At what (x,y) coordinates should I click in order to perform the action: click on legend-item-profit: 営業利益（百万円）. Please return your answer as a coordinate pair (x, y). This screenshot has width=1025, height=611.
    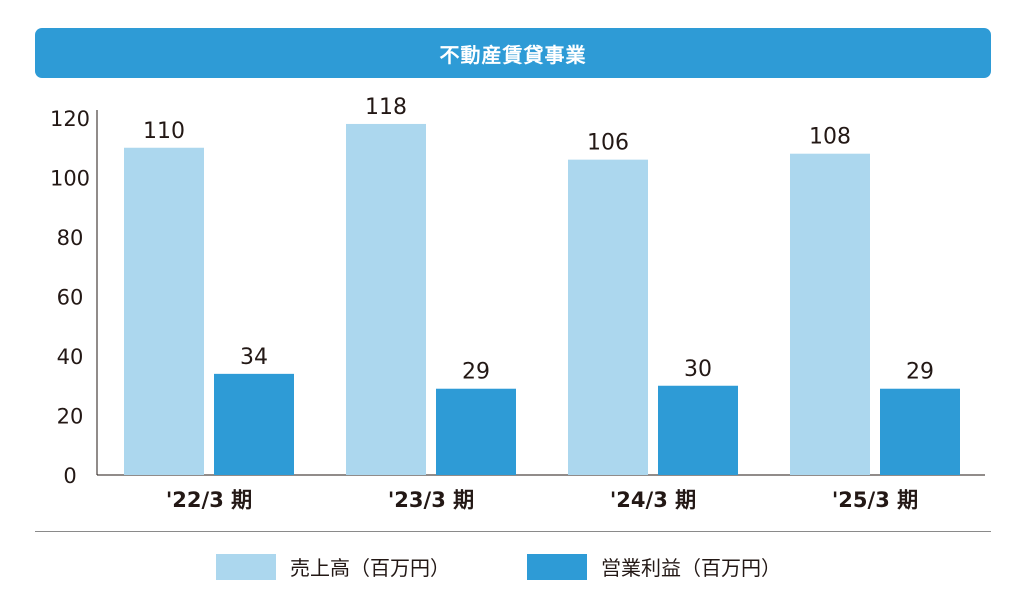
    Looking at the image, I should click on (654, 566).